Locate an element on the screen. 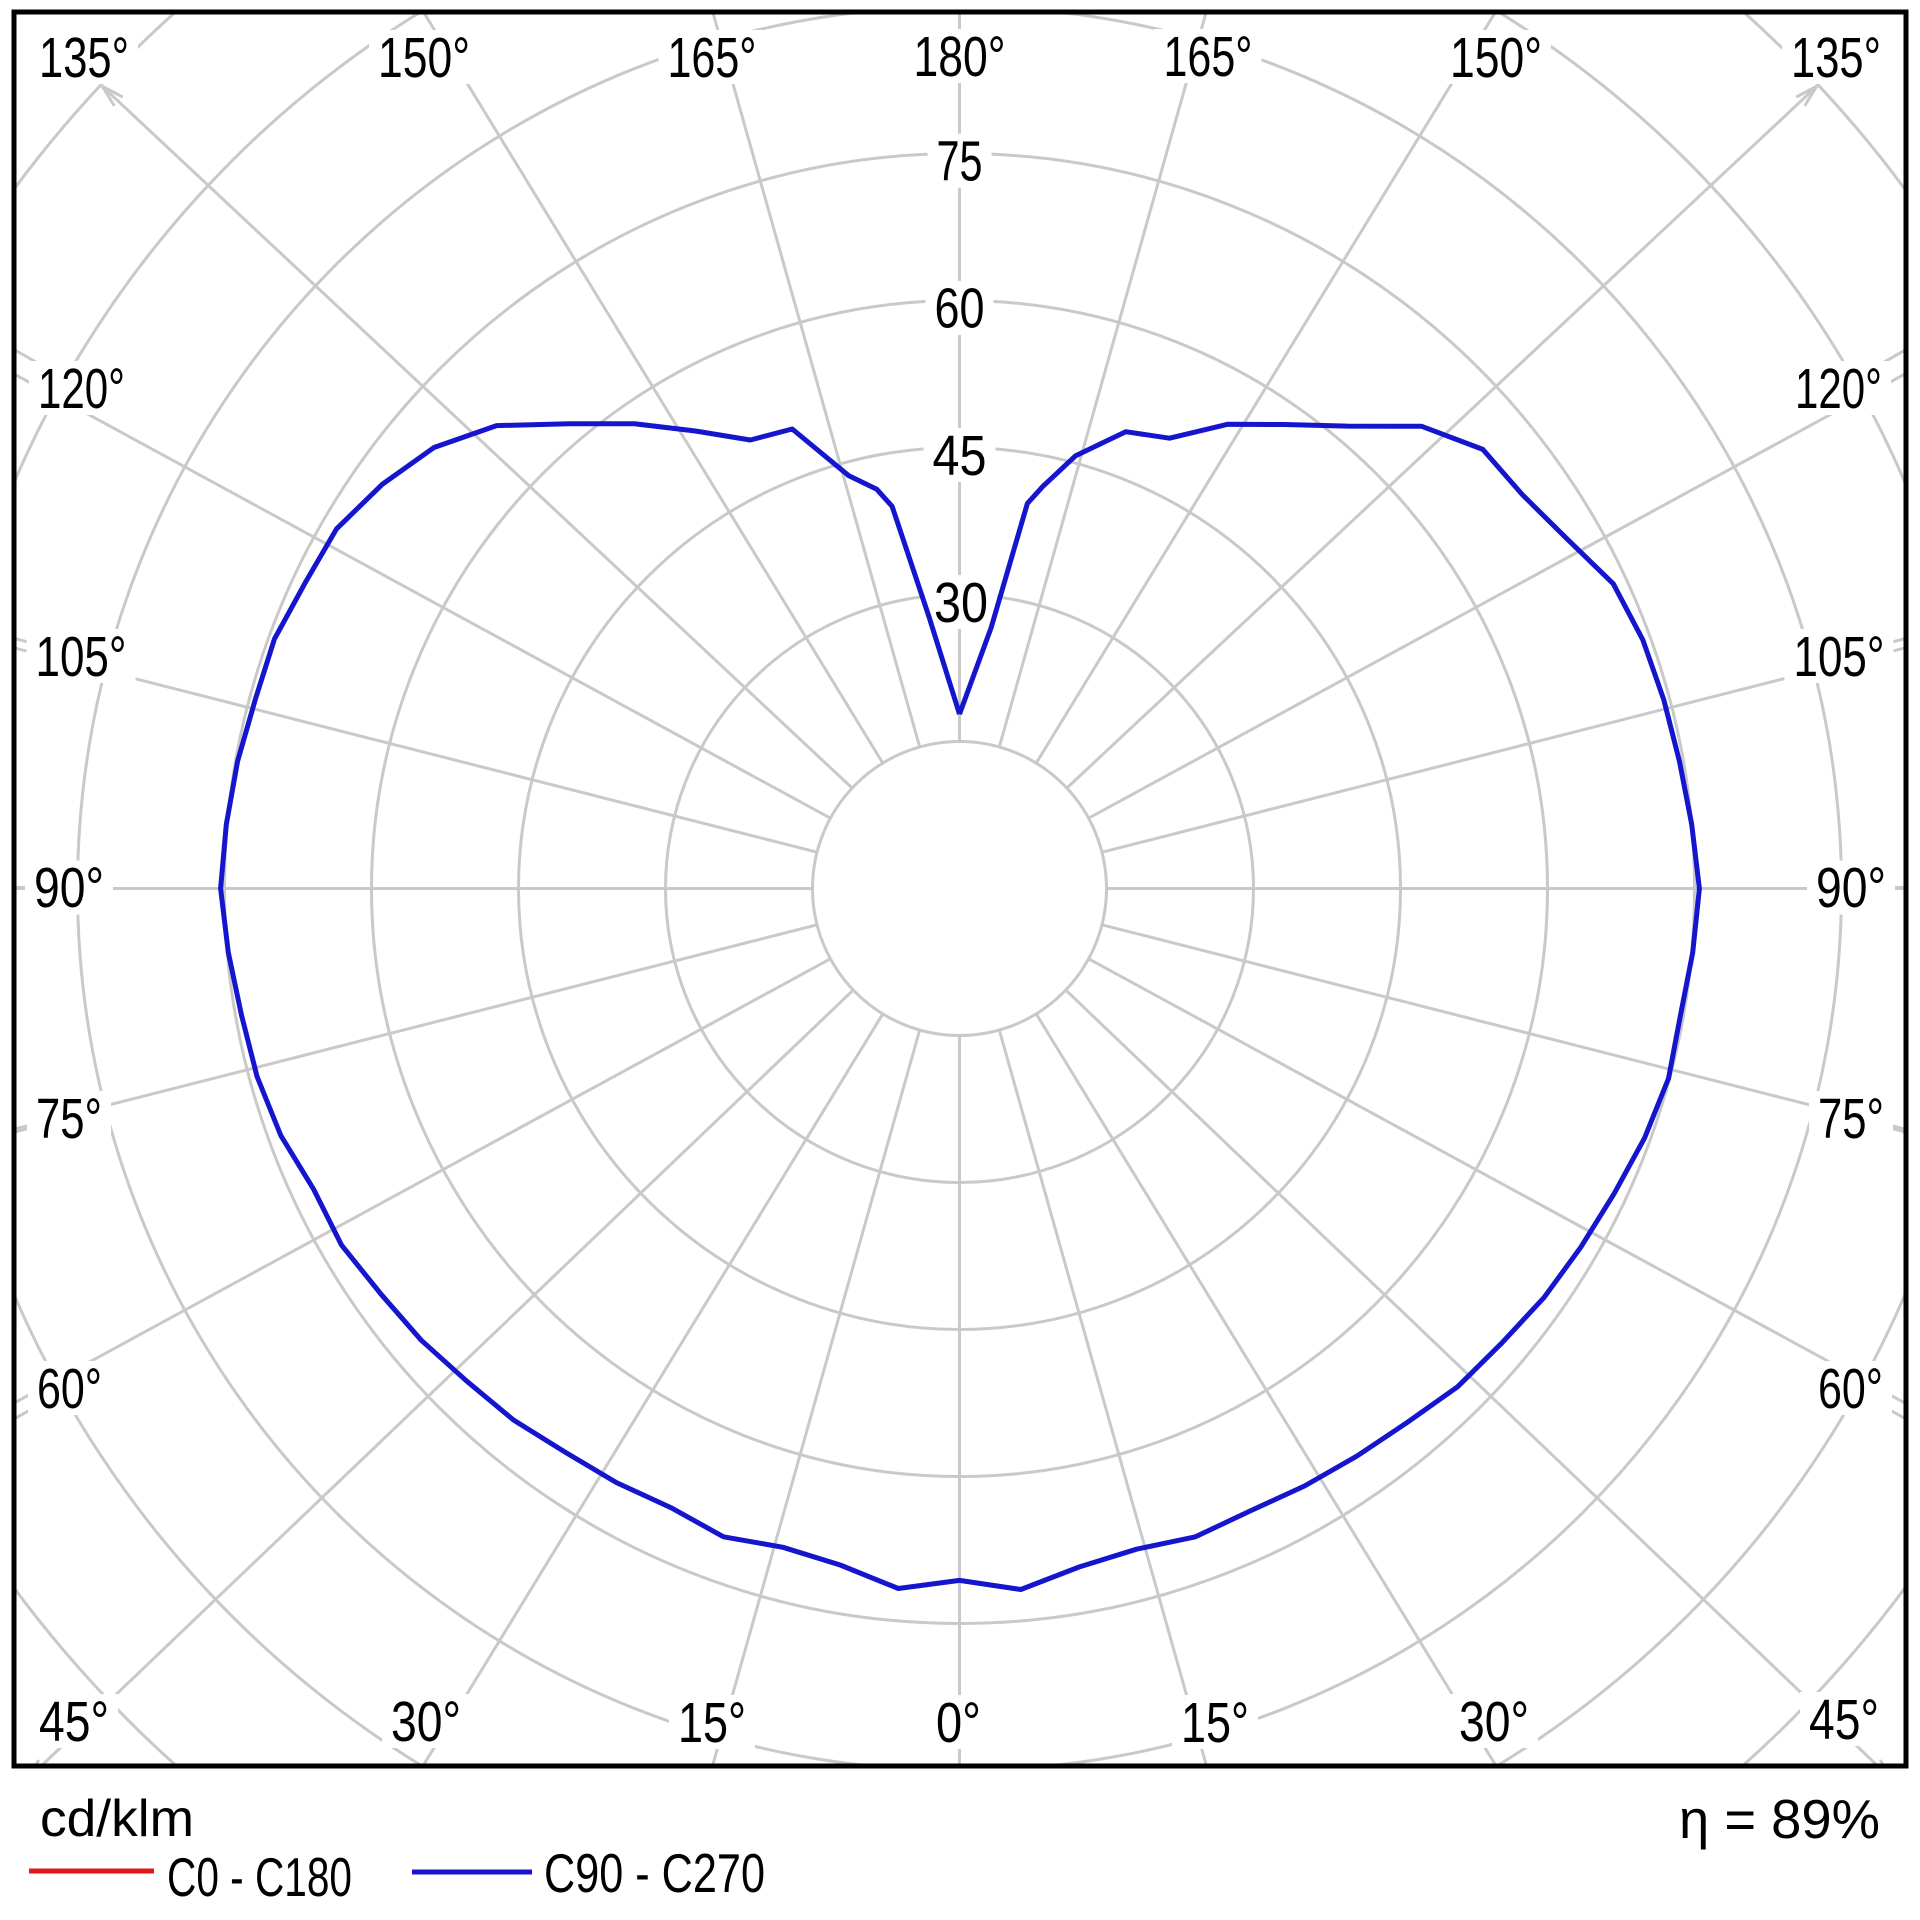 This screenshot has width=1920, height=1920. svg-text: C90 - C270 is located at coordinates (654, 1873).